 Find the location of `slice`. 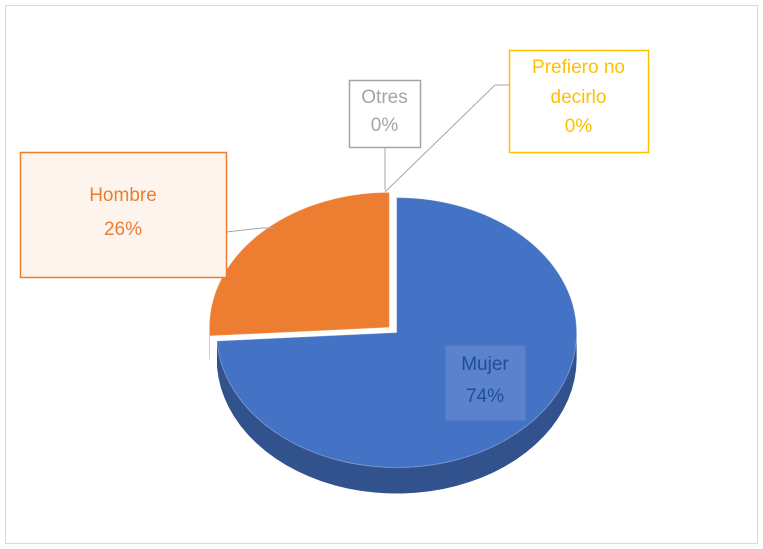

slice is located at coordinates (299, 264).